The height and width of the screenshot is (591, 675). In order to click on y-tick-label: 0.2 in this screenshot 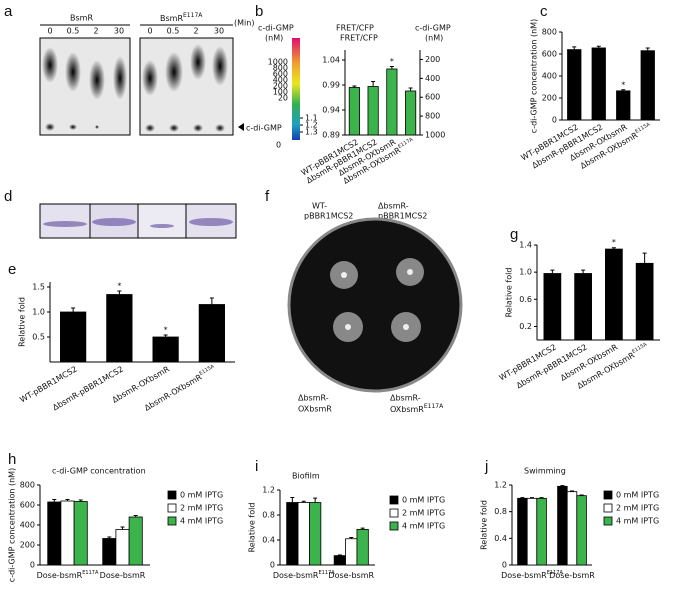, I will do `click(525, 326)`.